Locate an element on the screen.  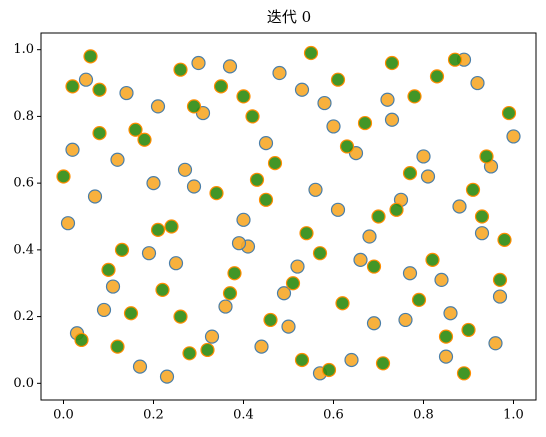
x-tick-label: 0.2 is located at coordinates (153, 415).